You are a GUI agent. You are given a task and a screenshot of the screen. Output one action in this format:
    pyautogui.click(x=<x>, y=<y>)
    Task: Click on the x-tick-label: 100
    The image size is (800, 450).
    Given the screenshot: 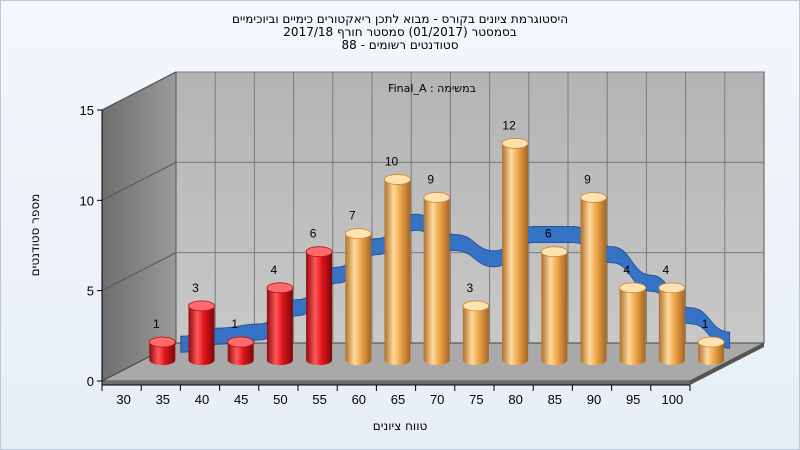 What is the action you would take?
    pyautogui.click(x=673, y=399)
    